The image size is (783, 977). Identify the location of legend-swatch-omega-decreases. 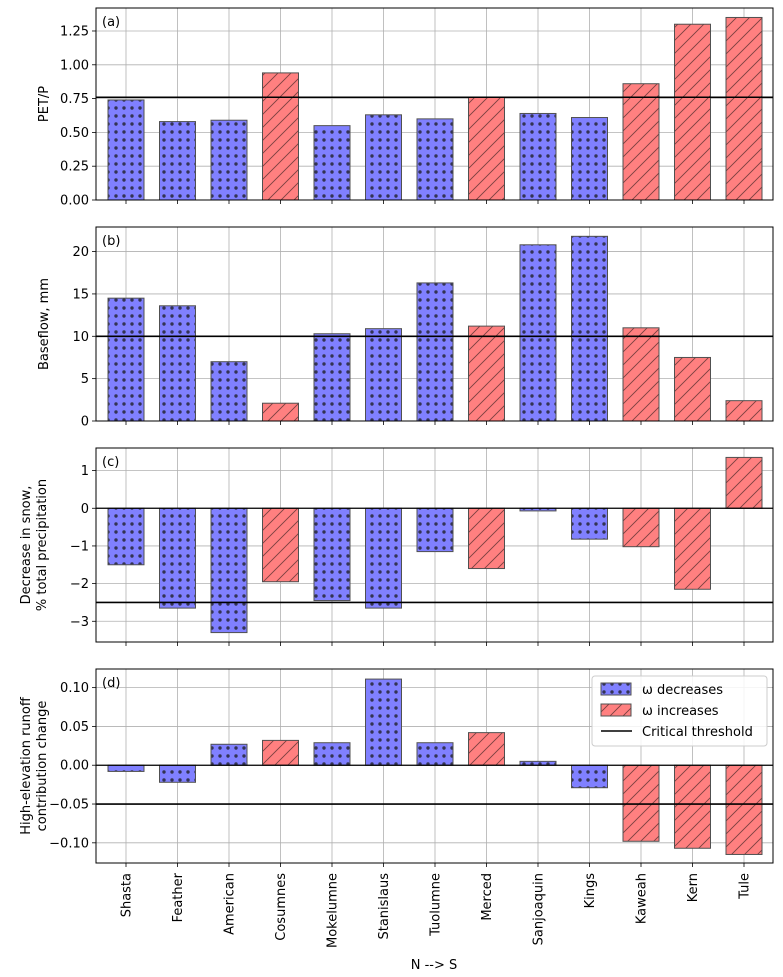
(616, 689).